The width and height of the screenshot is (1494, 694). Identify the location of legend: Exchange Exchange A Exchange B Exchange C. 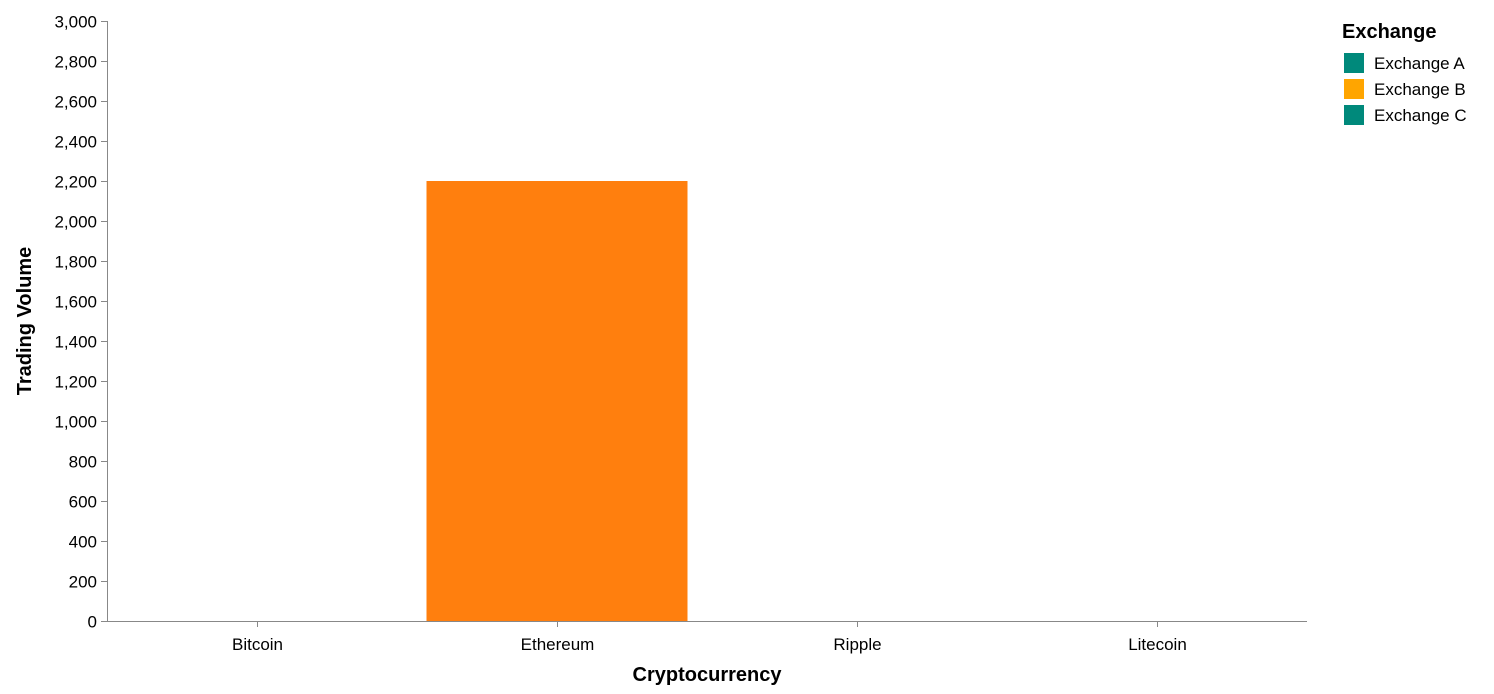
(1404, 73).